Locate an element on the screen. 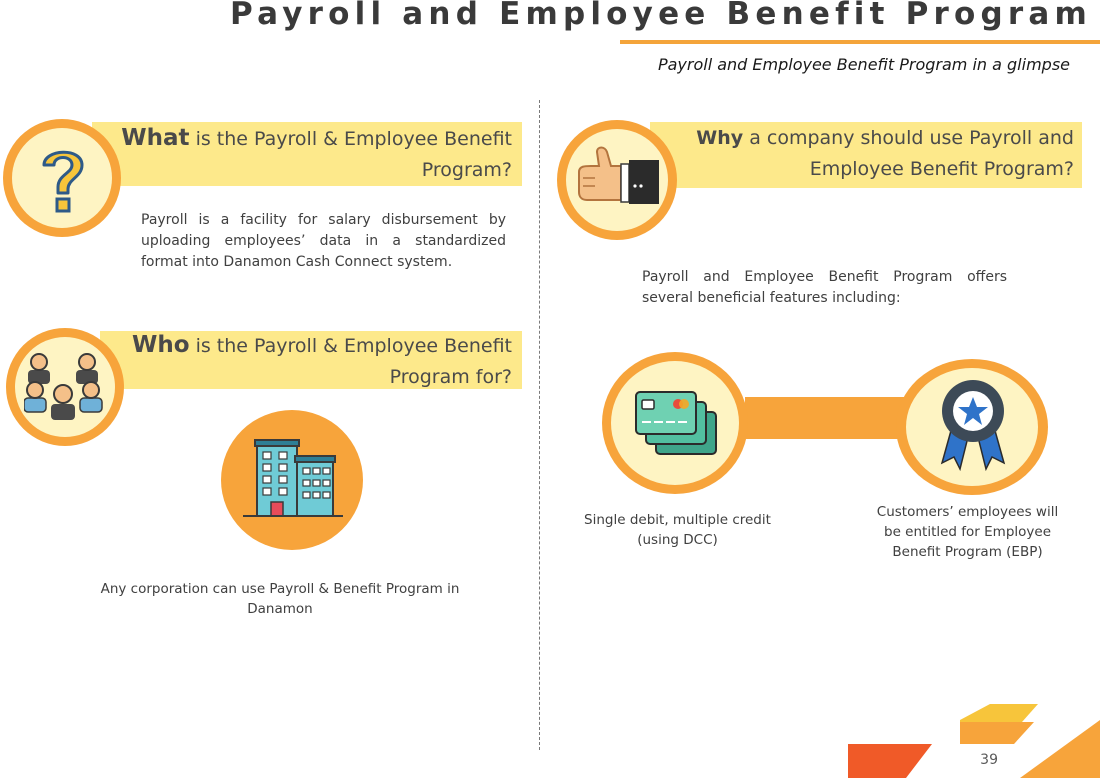 Image resolution: width=1100 pixels, height=778 pixels. who-keyword: Who is located at coordinates (161, 345).